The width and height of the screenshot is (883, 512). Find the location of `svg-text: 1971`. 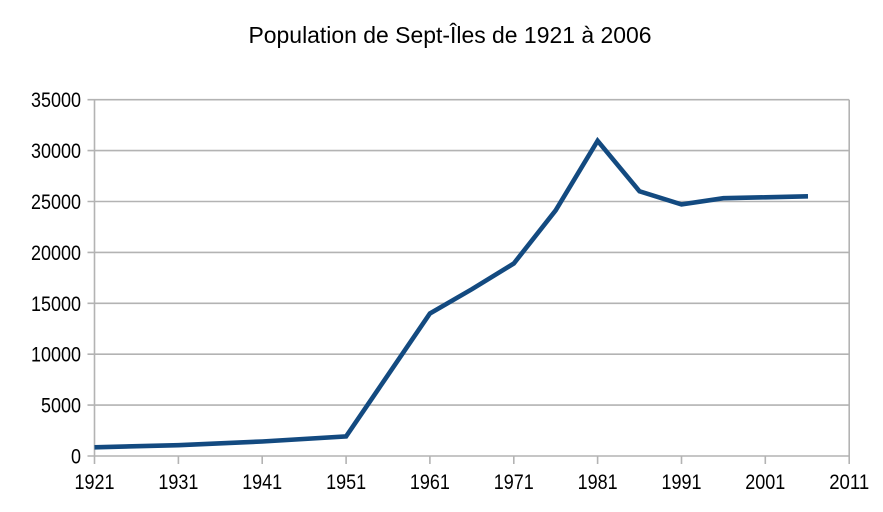

svg-text: 1971 is located at coordinates (514, 482).